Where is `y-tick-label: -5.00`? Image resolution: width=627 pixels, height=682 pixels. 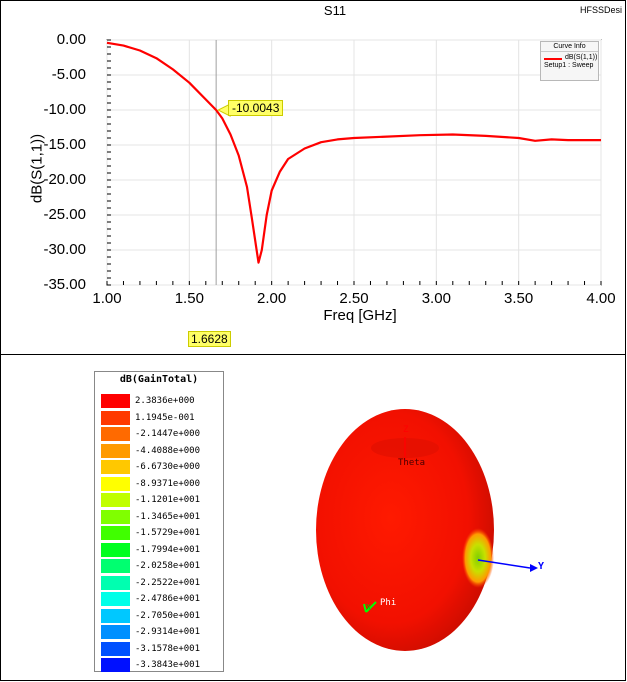 y-tick-label: -5.00 is located at coordinates (68, 74).